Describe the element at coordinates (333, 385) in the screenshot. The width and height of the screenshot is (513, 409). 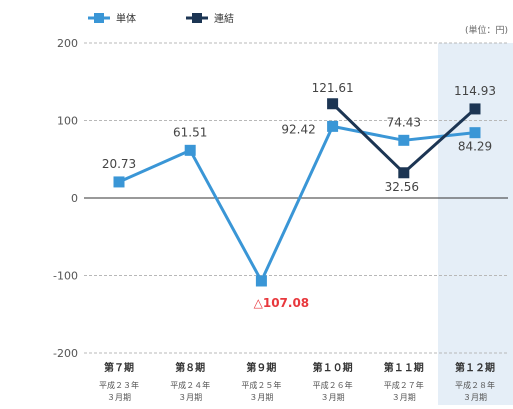
I see `x-tick-era: 平成２６年` at that location.